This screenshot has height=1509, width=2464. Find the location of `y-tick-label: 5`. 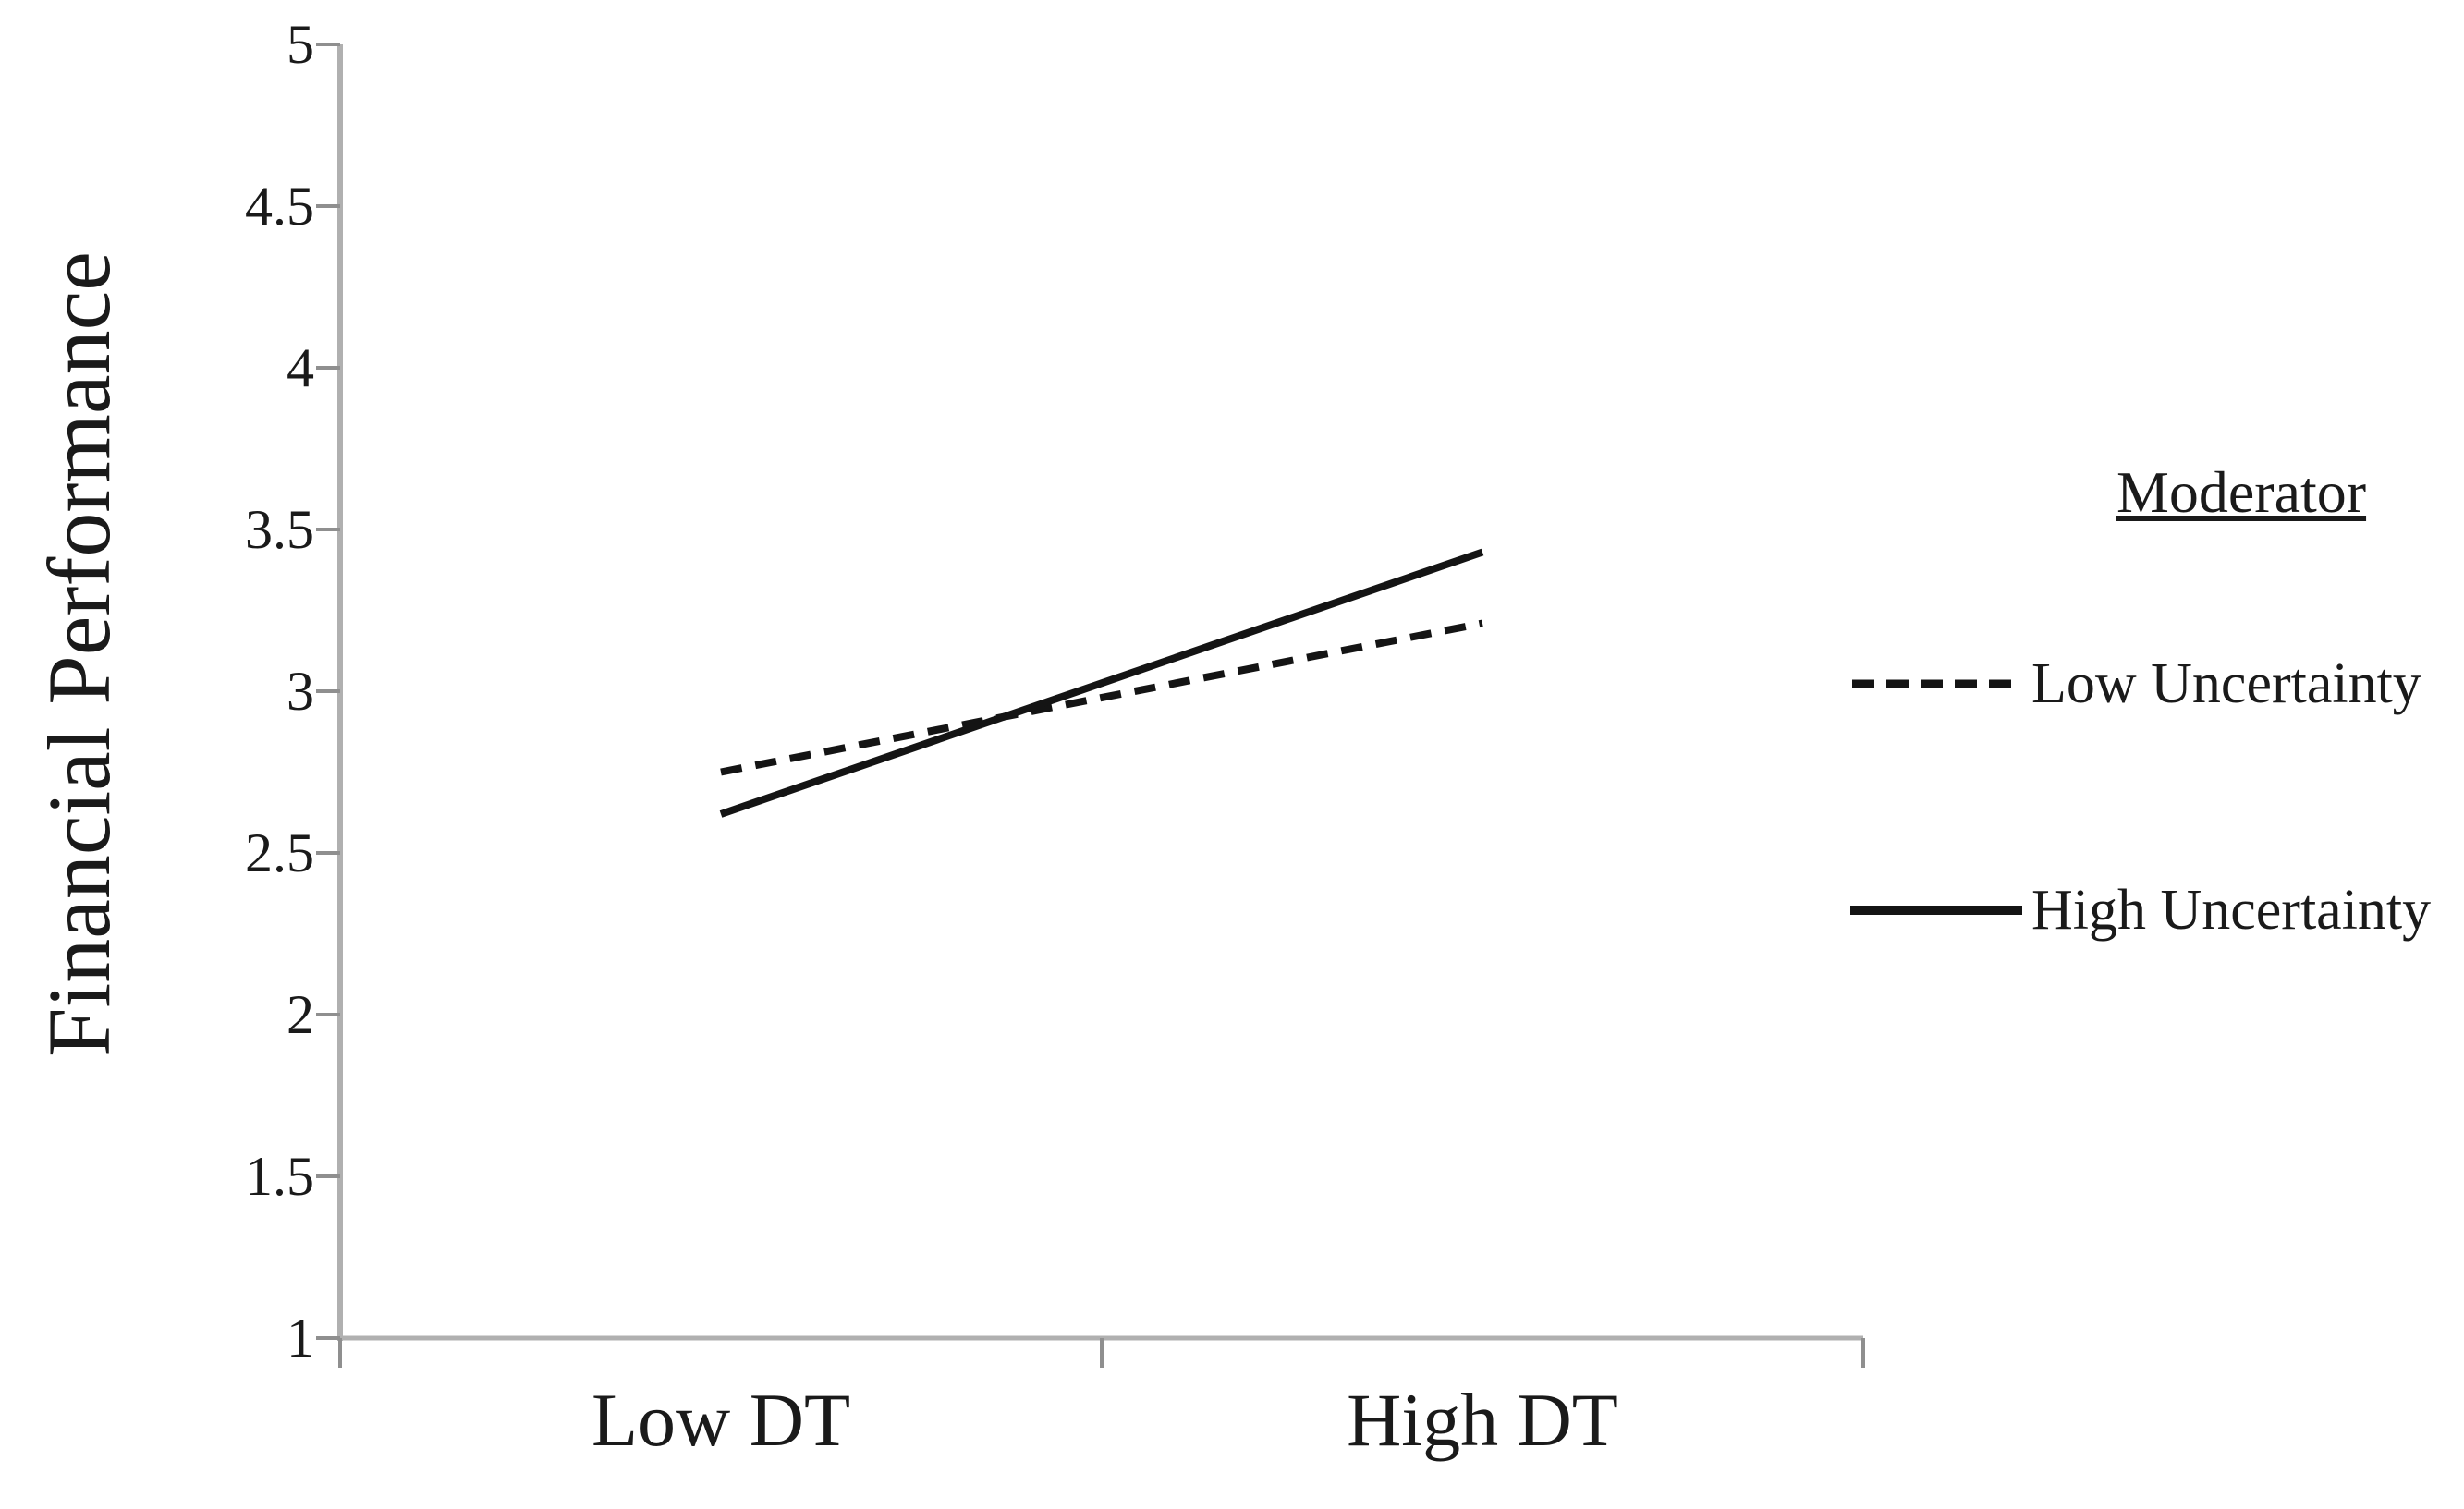

y-tick-label: 5 is located at coordinates (300, 44).